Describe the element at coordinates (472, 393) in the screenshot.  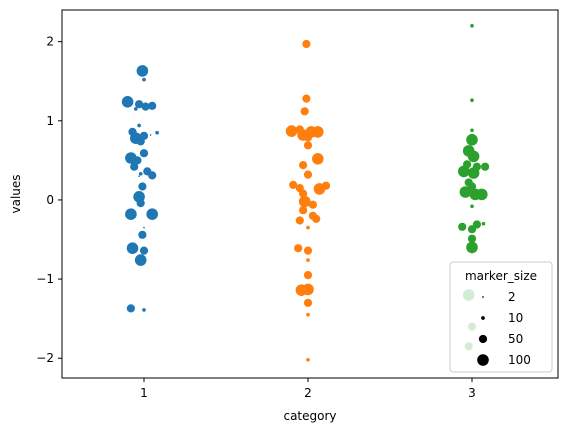
I see `x-tick-label: 3` at that location.